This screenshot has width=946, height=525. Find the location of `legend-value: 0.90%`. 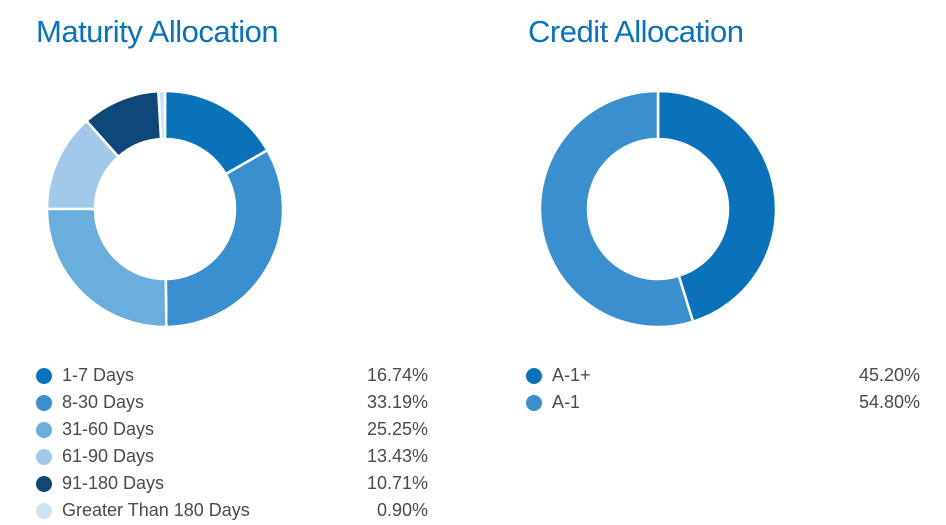

legend-value: 0.90% is located at coordinates (402, 510).